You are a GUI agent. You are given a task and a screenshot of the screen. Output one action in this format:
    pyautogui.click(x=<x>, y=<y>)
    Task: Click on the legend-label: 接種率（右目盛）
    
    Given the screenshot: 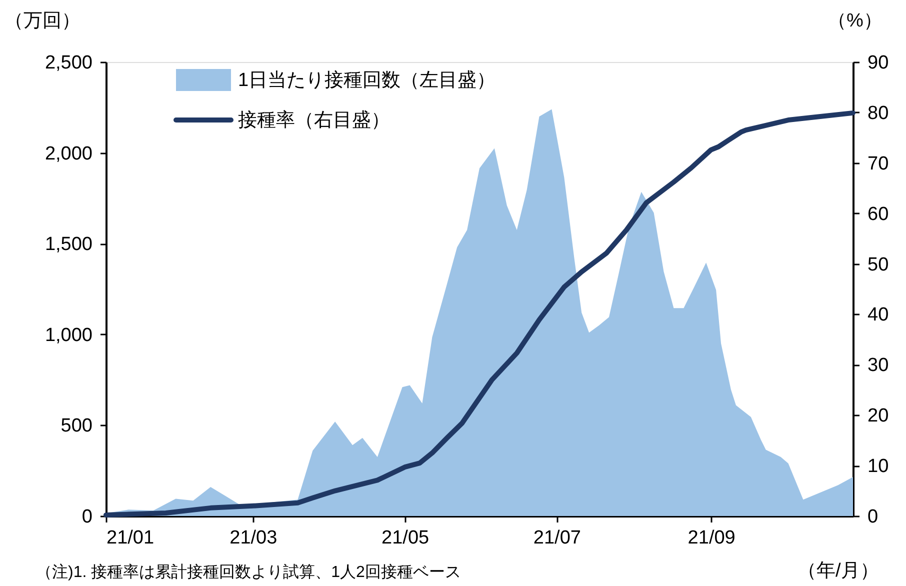 What is the action you would take?
    pyautogui.click(x=314, y=120)
    